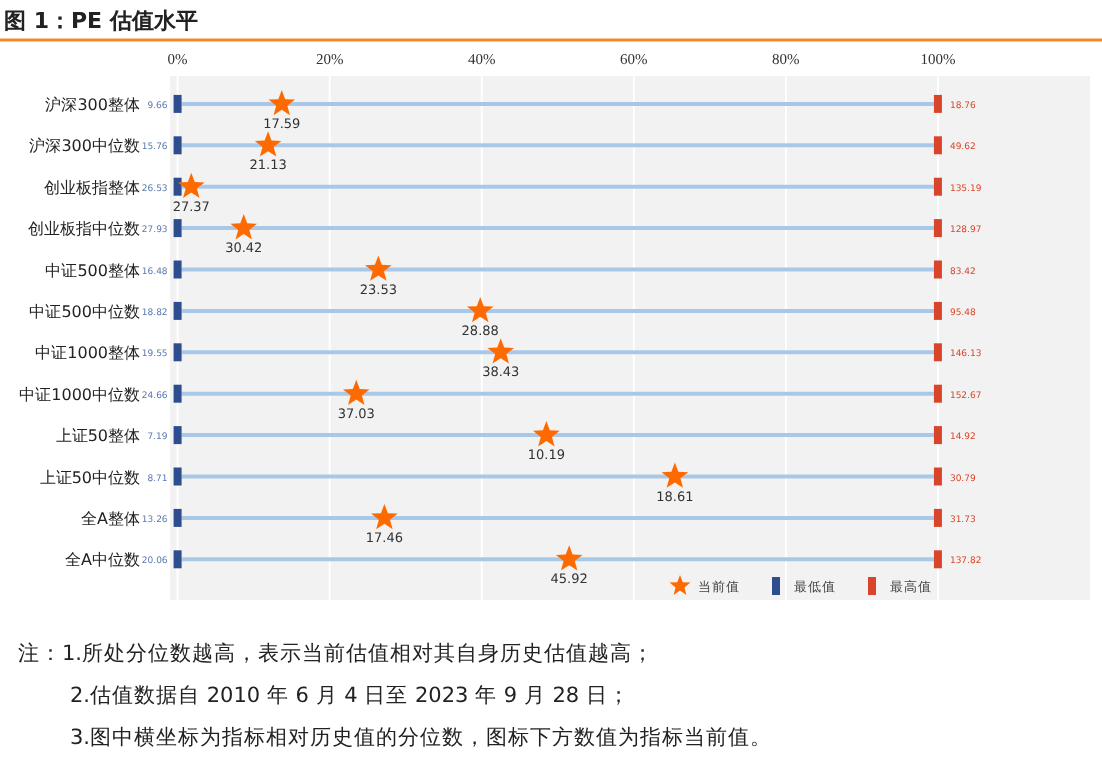  Describe the element at coordinates (336, 653) in the screenshot. I see `text: 注：1.所处分位数越高，表示当前估值相对其自身历史估值越高；` at that location.